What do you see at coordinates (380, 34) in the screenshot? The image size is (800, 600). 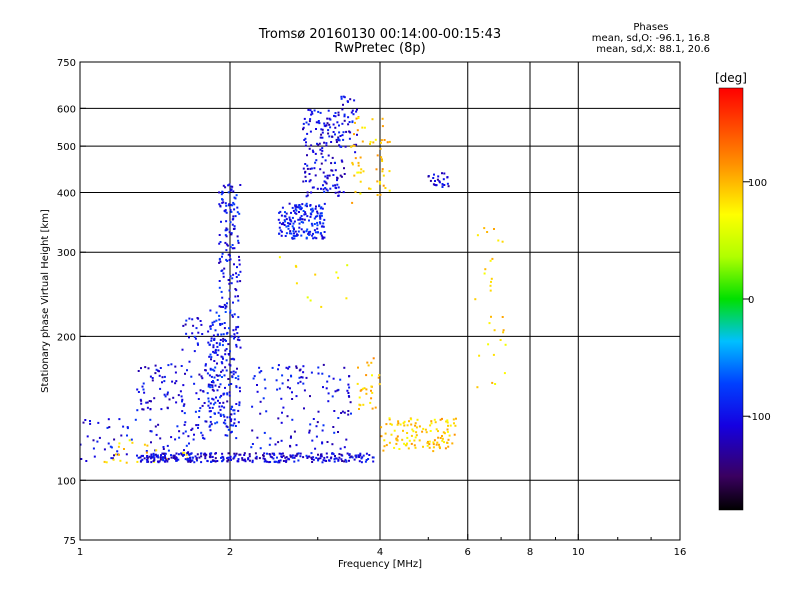 I see `chart-title: Tromsø 20160130 00:14:00-00:15:43` at bounding box center [380, 34].